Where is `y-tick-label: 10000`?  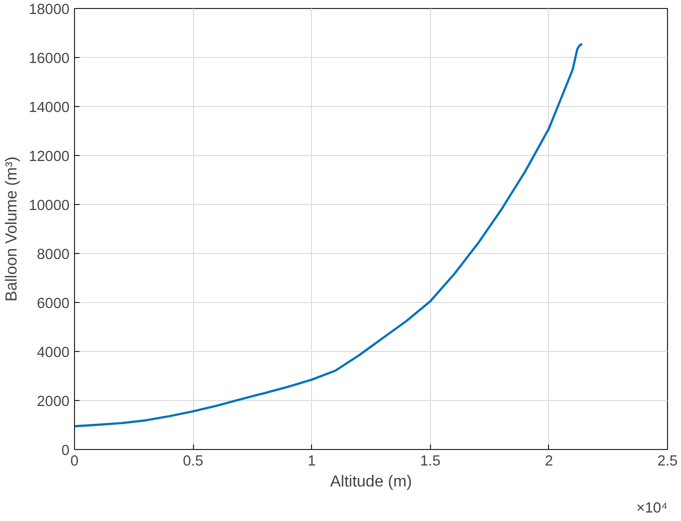 y-tick-label: 10000 is located at coordinates (49, 206).